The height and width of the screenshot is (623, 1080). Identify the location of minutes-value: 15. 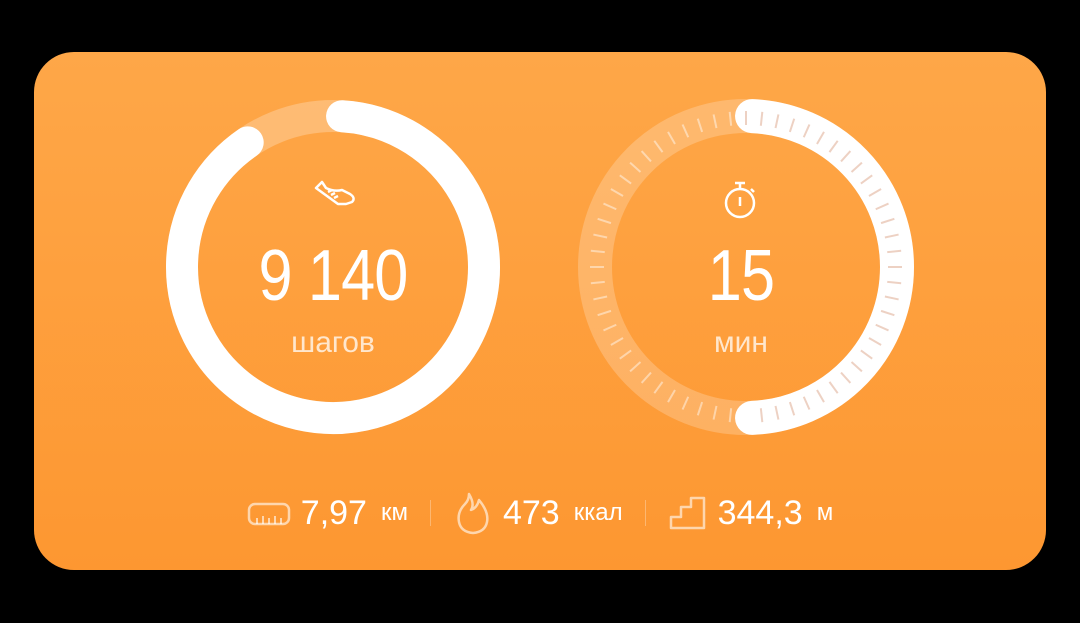
(741, 276).